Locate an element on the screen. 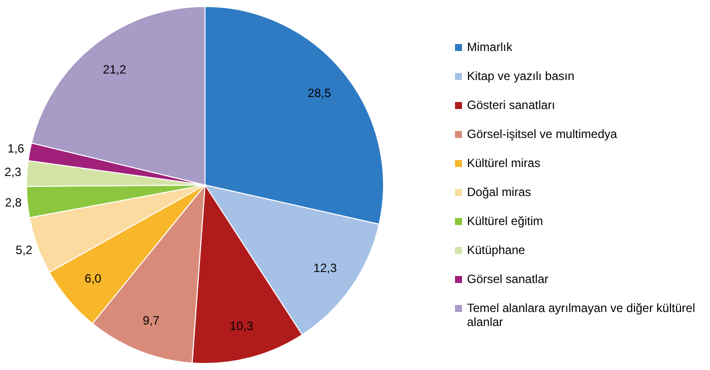 The height and width of the screenshot is (370, 710). legend-label: Görsel sanatlar is located at coordinates (507, 279).